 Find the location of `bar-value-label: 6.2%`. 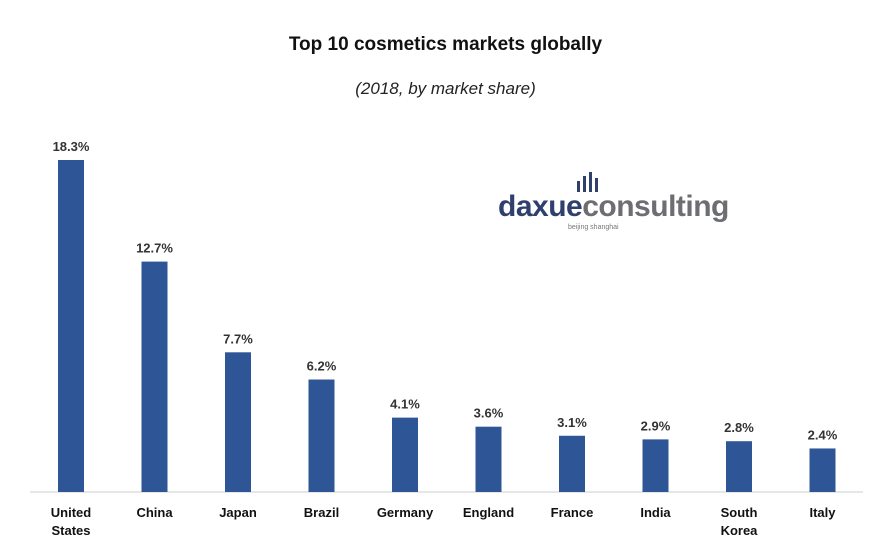

bar-value-label: 6.2% is located at coordinates (322, 366).